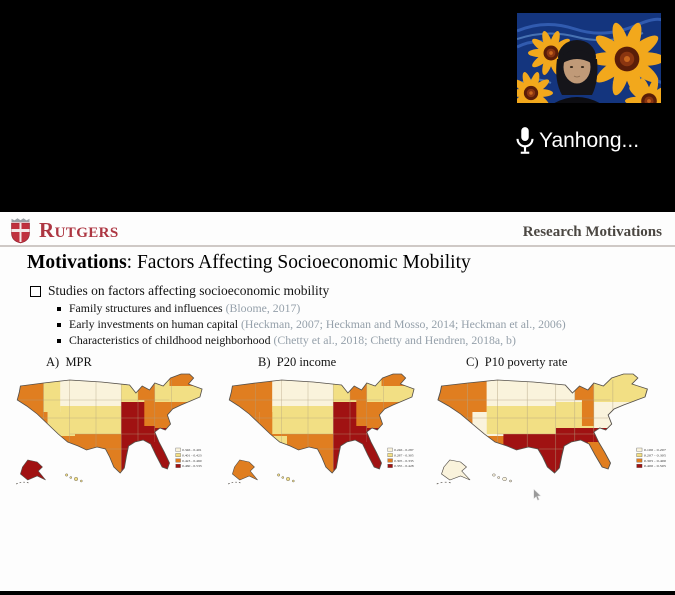  I want to click on rutgers-wordmark: Rutgers, so click(79, 230).